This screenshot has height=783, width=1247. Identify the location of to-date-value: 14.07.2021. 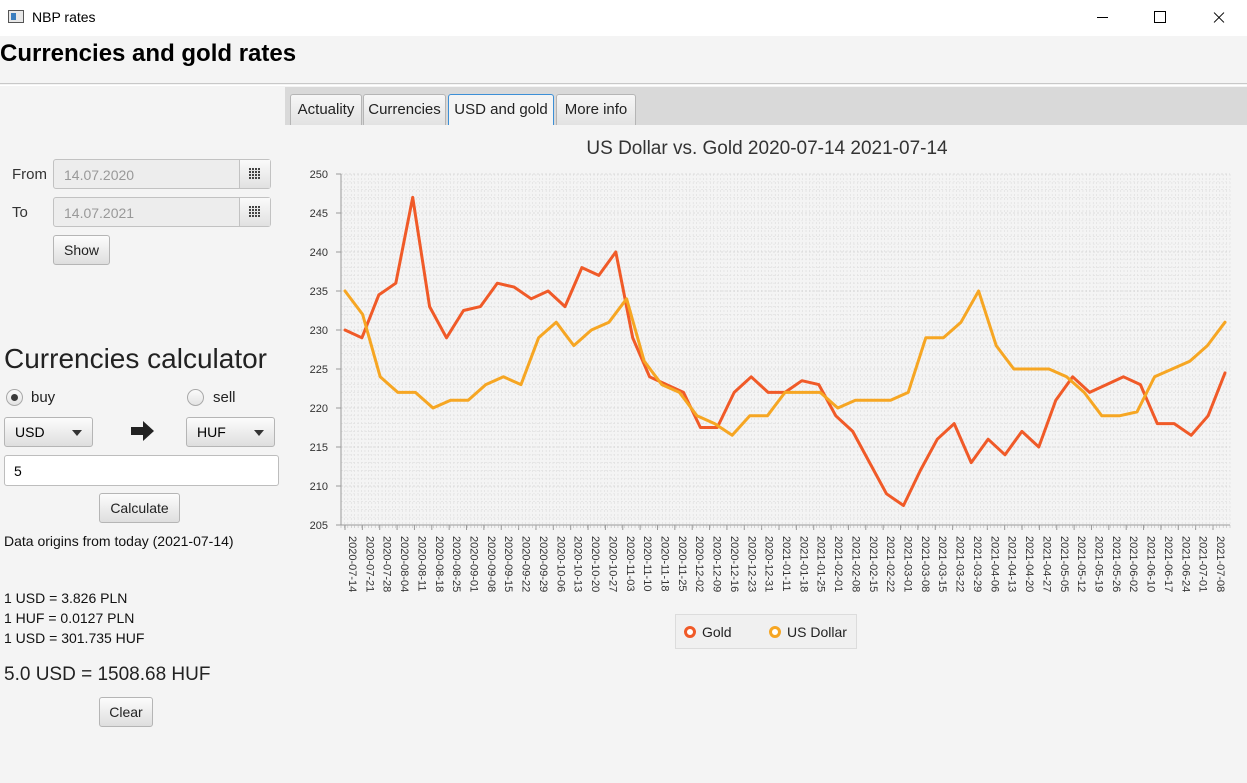
(99, 213).